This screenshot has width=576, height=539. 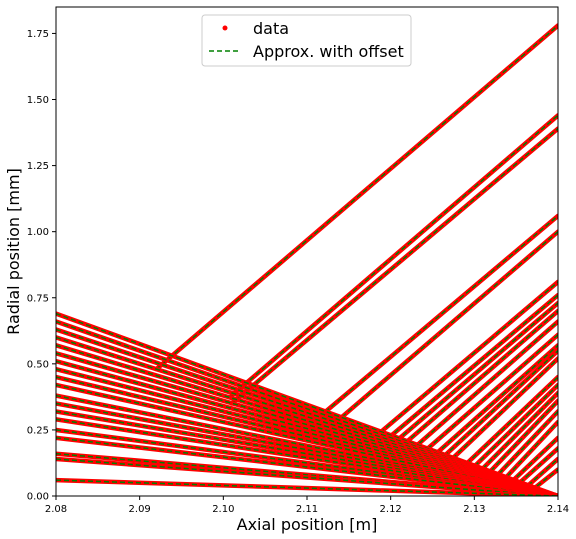 I want to click on y-tick-label: 1.75, so click(x=38, y=34).